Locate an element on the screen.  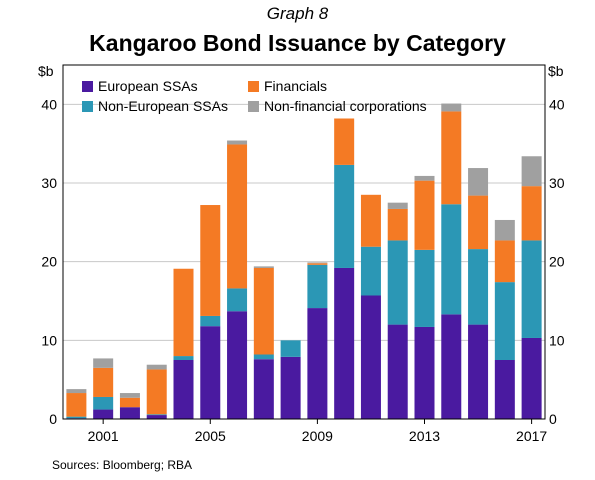
legend-label: Non-financial corporations is located at coordinates (345, 106).